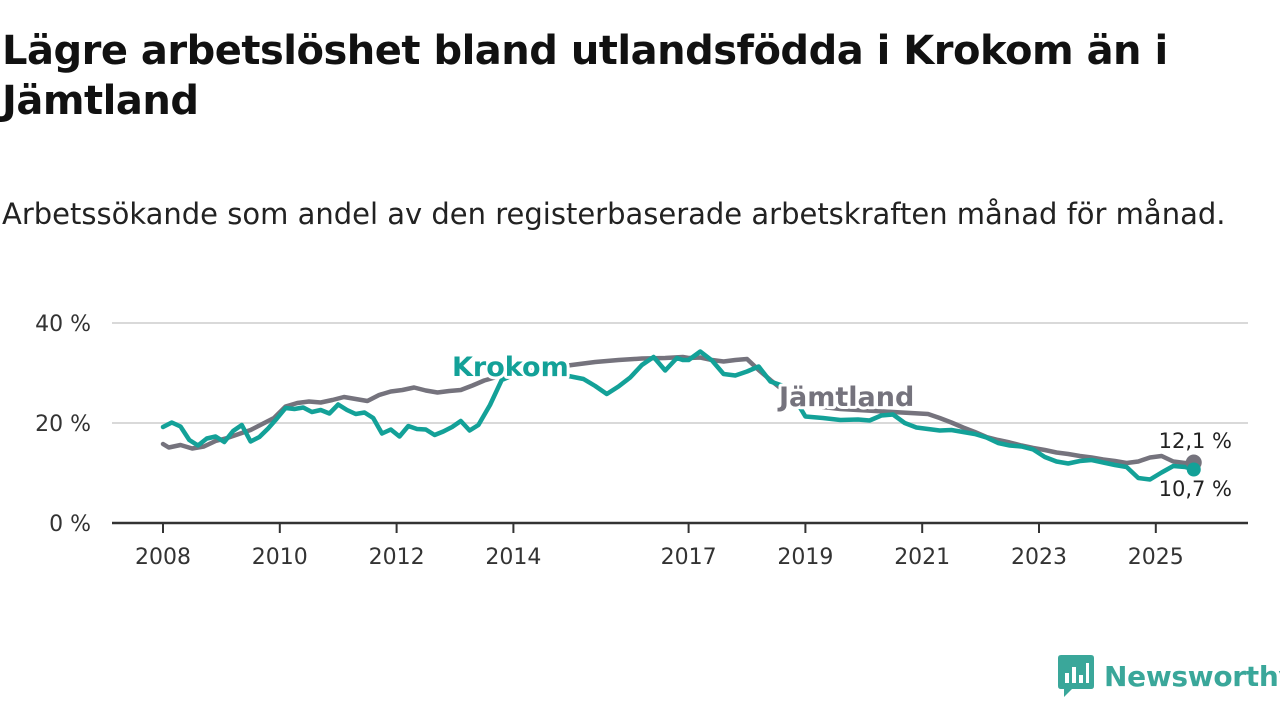 The image size is (1280, 720). I want to click on x-tick-label: 2017, so click(689, 557).